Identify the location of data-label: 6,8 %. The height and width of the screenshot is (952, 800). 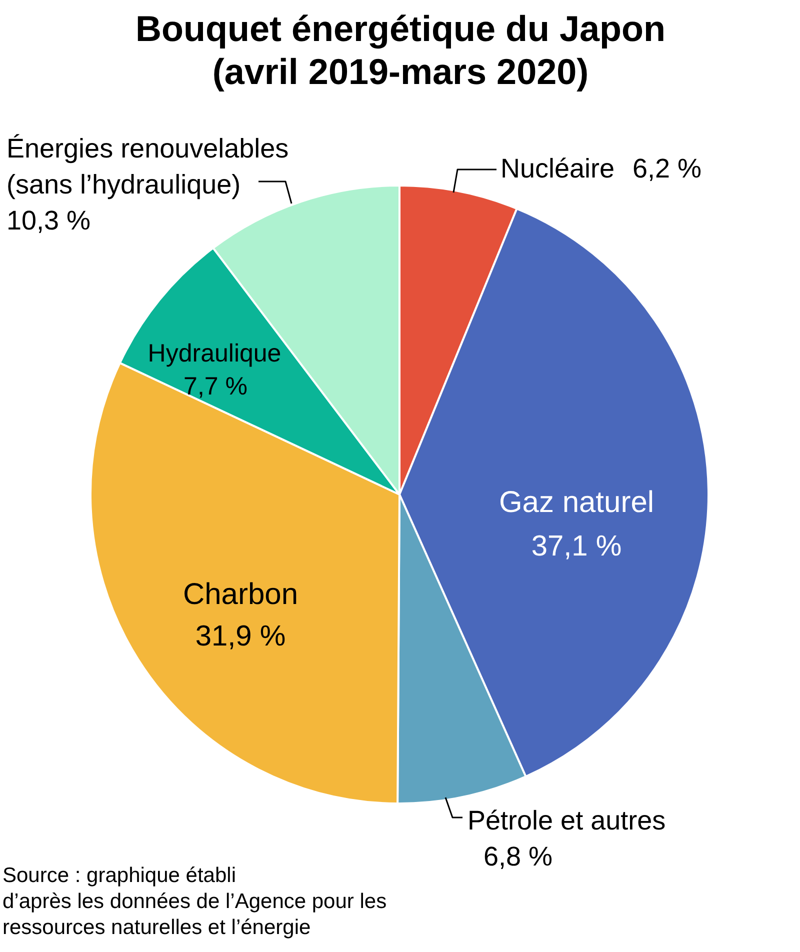
(518, 857).